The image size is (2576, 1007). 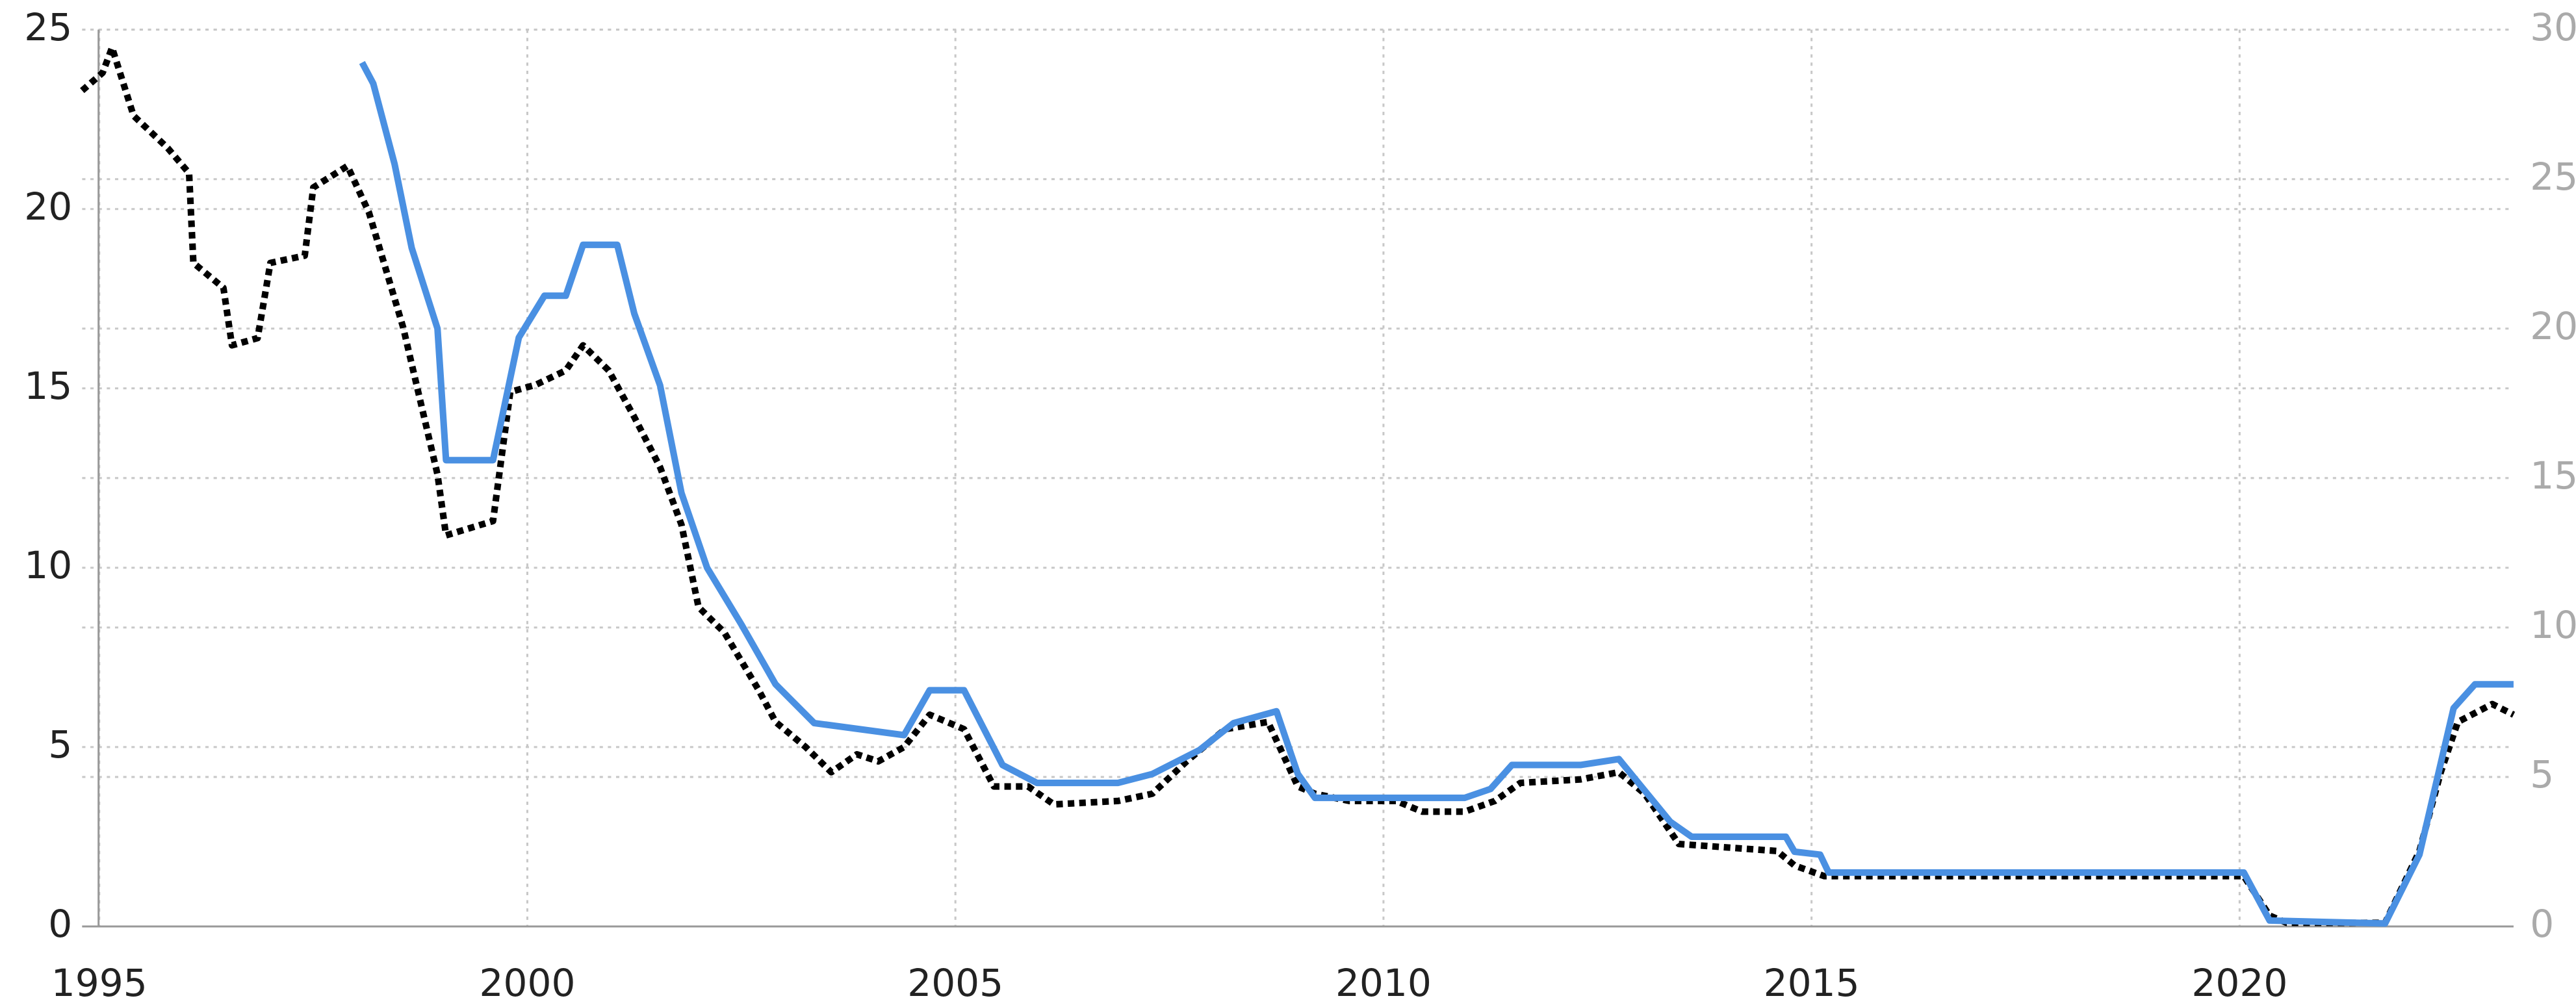 What do you see at coordinates (528, 983) in the screenshot?
I see `x-tick-label: 2000` at bounding box center [528, 983].